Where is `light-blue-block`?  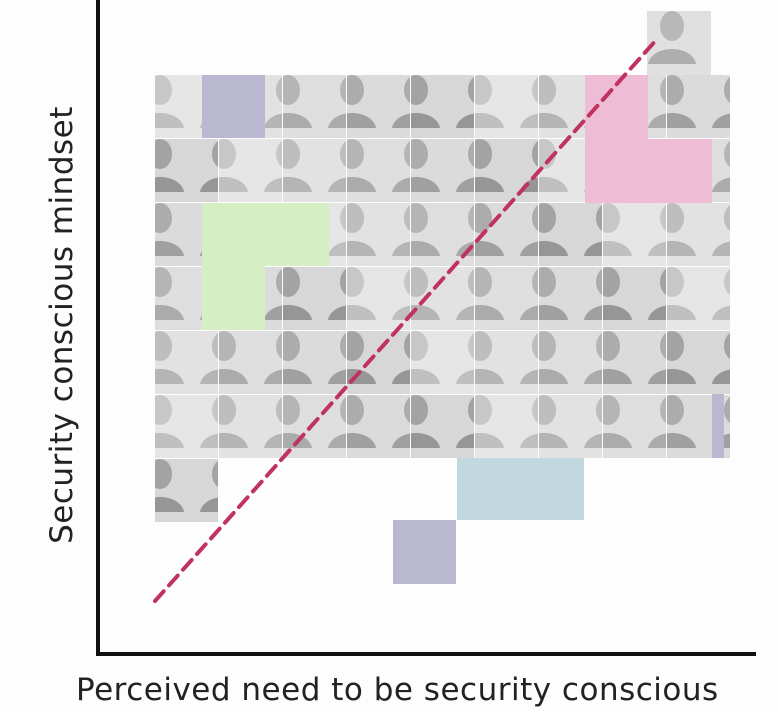 light-blue-block is located at coordinates (520, 489).